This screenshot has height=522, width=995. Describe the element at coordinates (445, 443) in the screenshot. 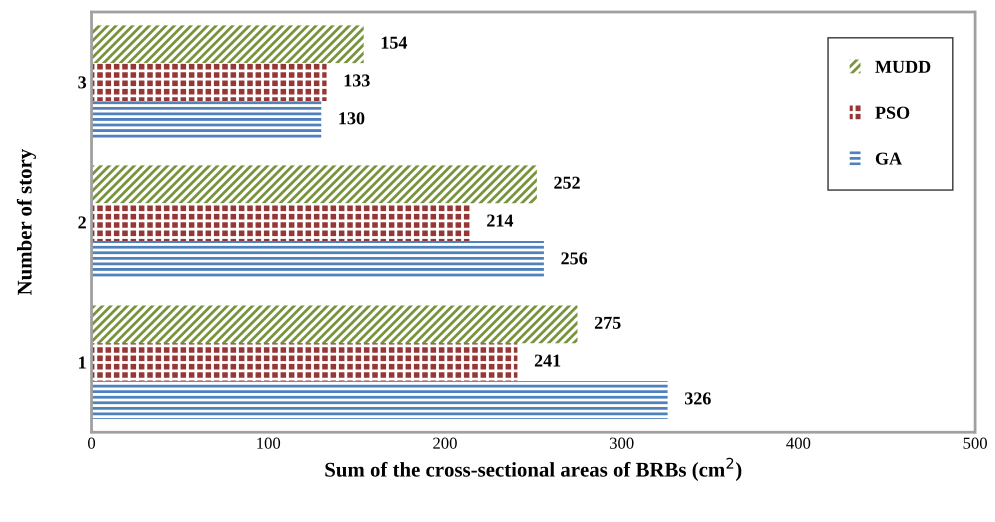

I see `x-tick-label: 200` at that location.